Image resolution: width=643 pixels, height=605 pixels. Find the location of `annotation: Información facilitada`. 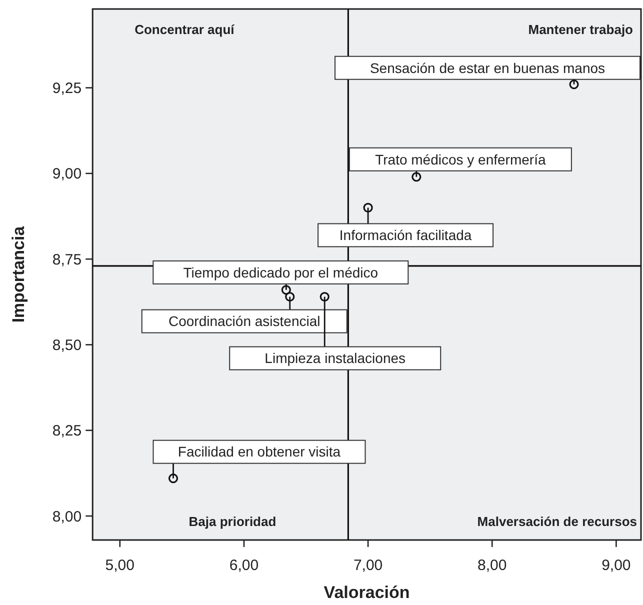

annotation: Información facilitada is located at coordinates (405, 235).